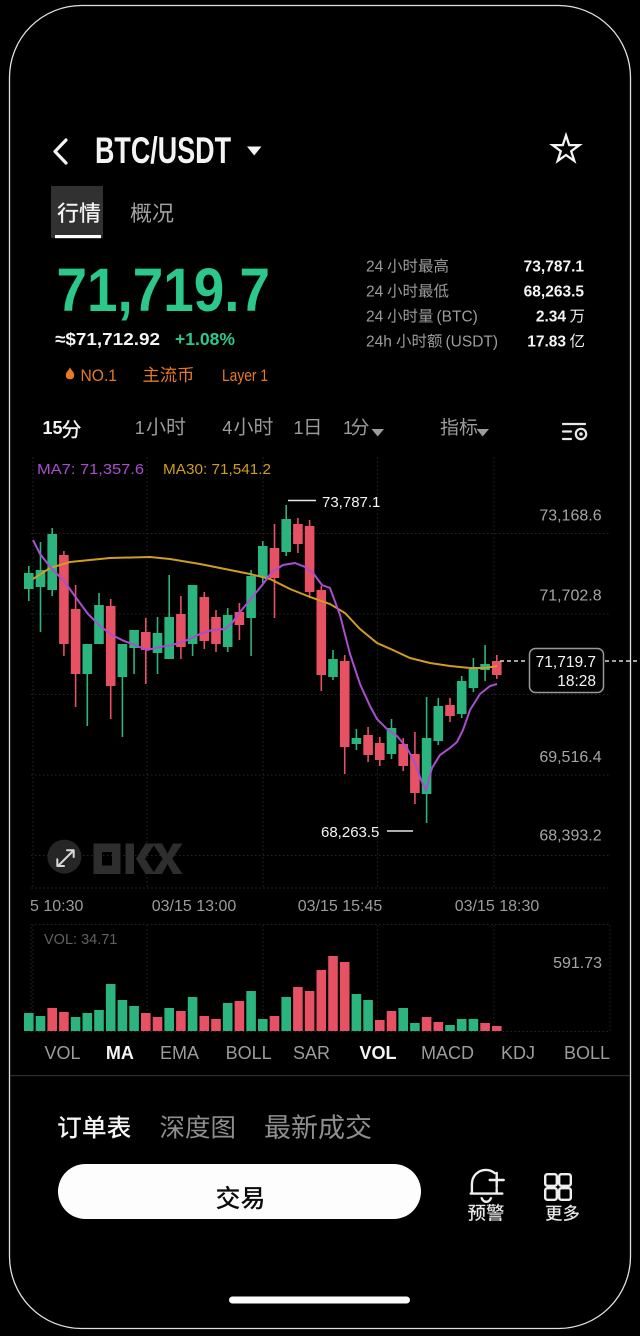  I want to click on svg-text: 73,168.6, so click(570, 516).